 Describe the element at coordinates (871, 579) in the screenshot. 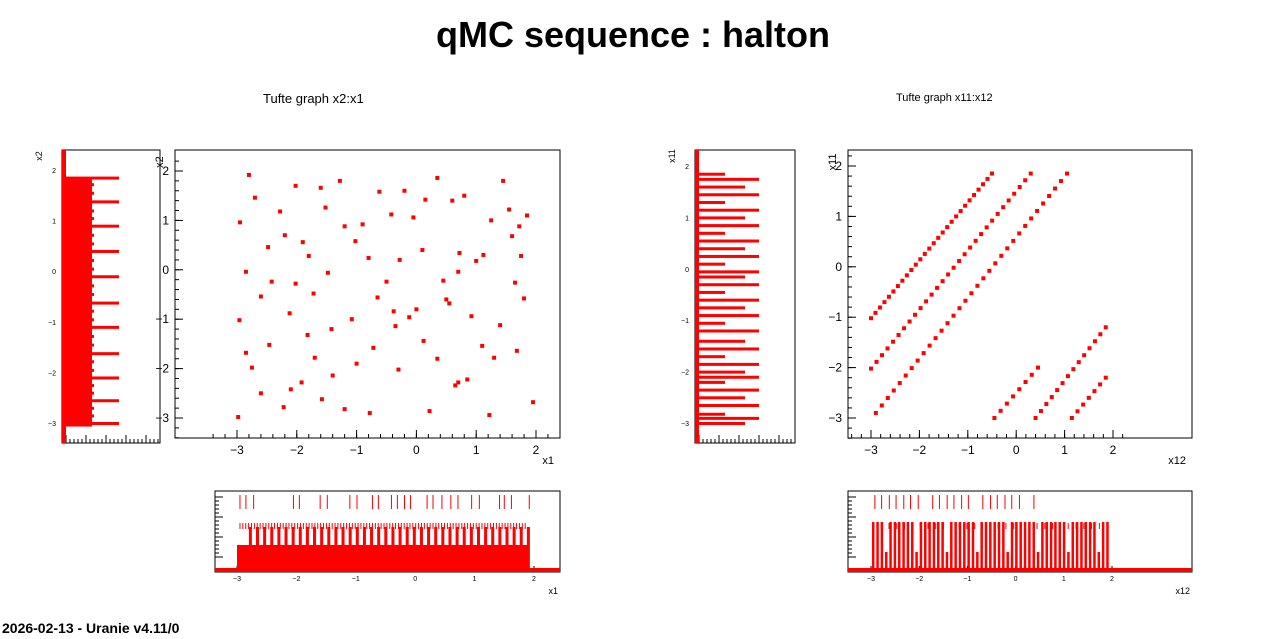

I see `x-marginal-tick-label: −3` at that location.